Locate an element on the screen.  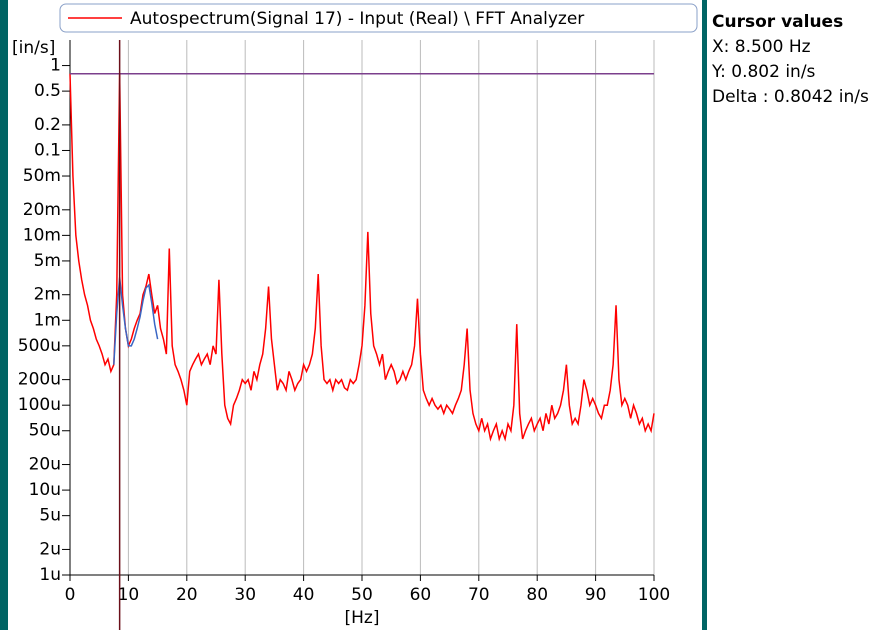
y-axis-label: [in/s] is located at coordinates (33, 48).